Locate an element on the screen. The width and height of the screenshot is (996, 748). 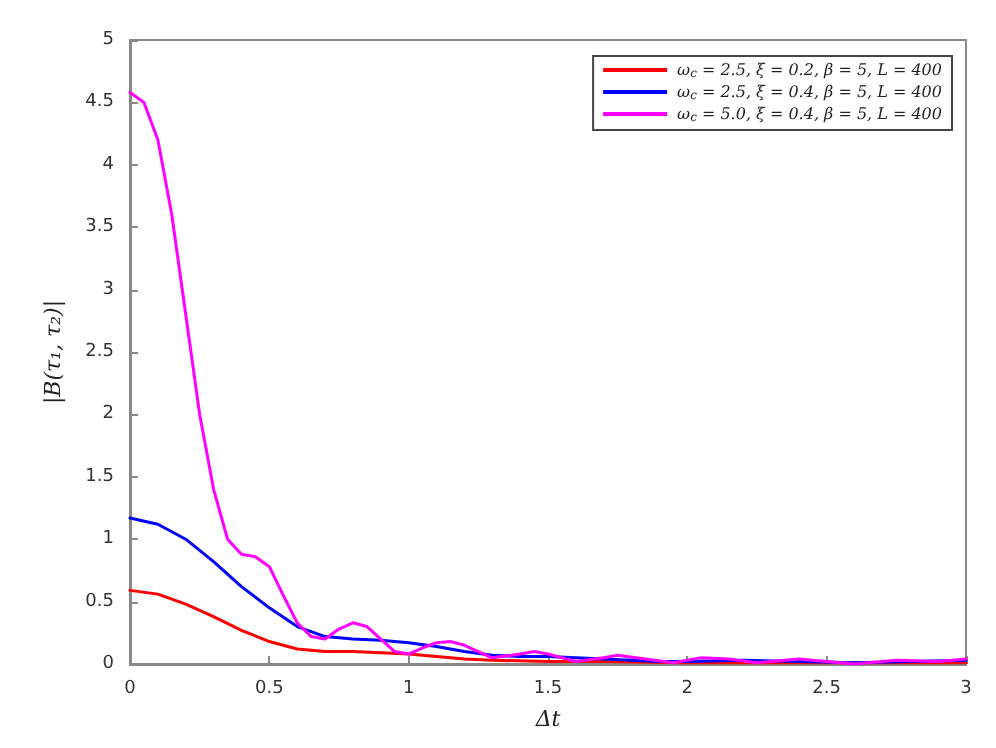
y-tick-label: 1.5 is located at coordinates (99, 476).